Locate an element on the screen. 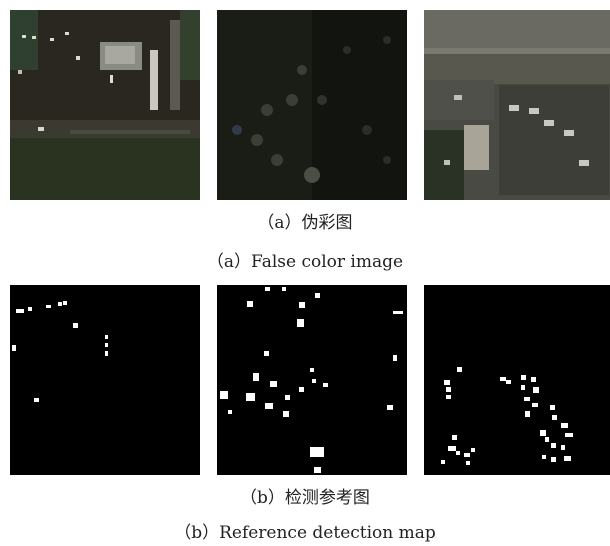 This screenshot has width=610, height=546. caption-b-english: （b）Reference detection map is located at coordinates (305, 533).